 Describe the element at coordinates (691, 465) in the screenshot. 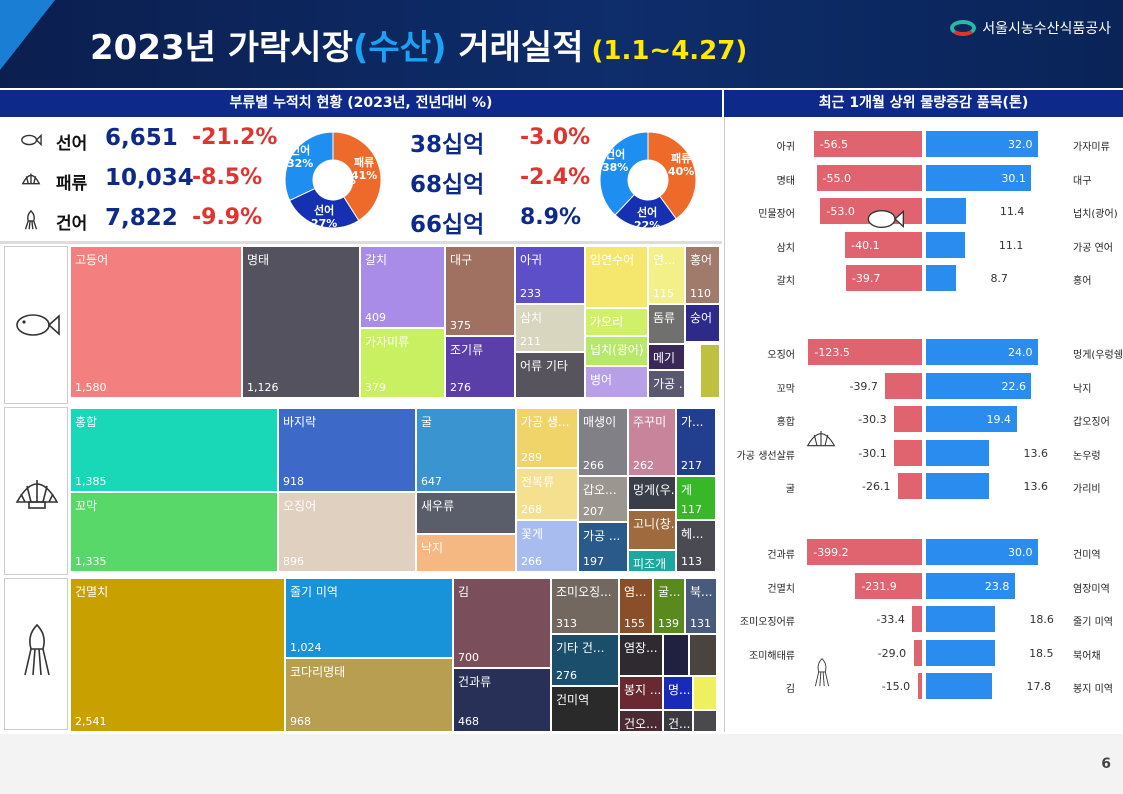

I see `treemap-value: 217` at that location.